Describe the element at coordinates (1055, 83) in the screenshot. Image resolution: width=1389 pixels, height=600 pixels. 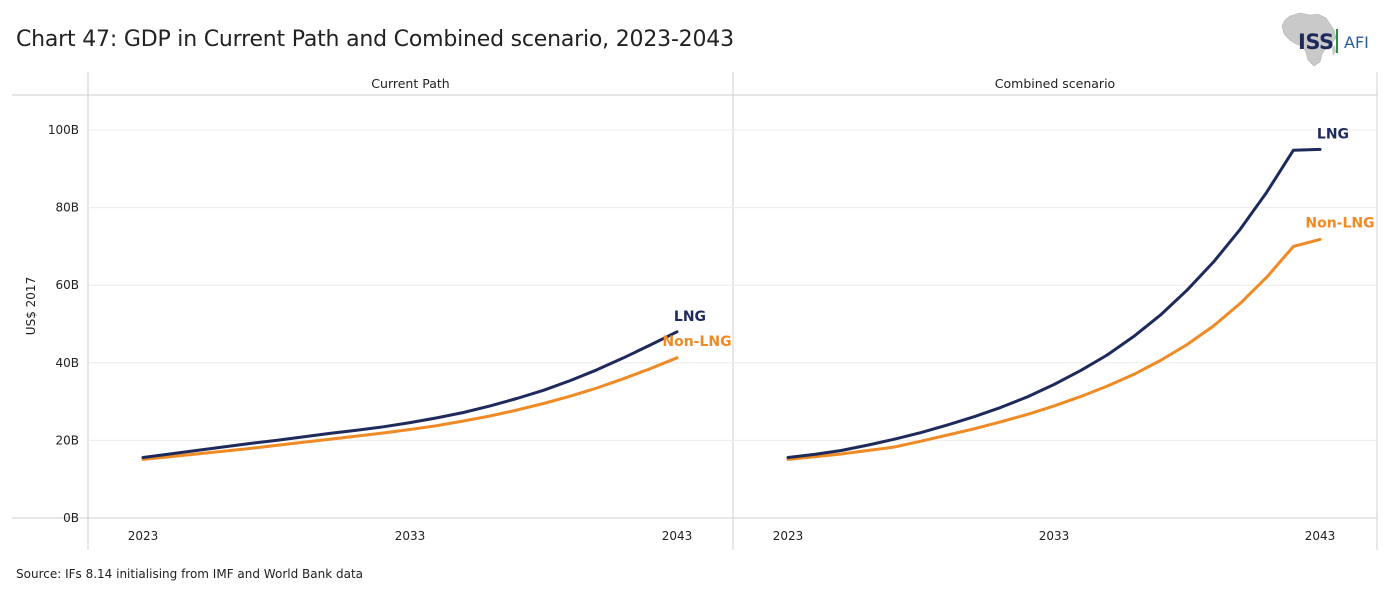
I see `panel-title: Combined scenario` at that location.